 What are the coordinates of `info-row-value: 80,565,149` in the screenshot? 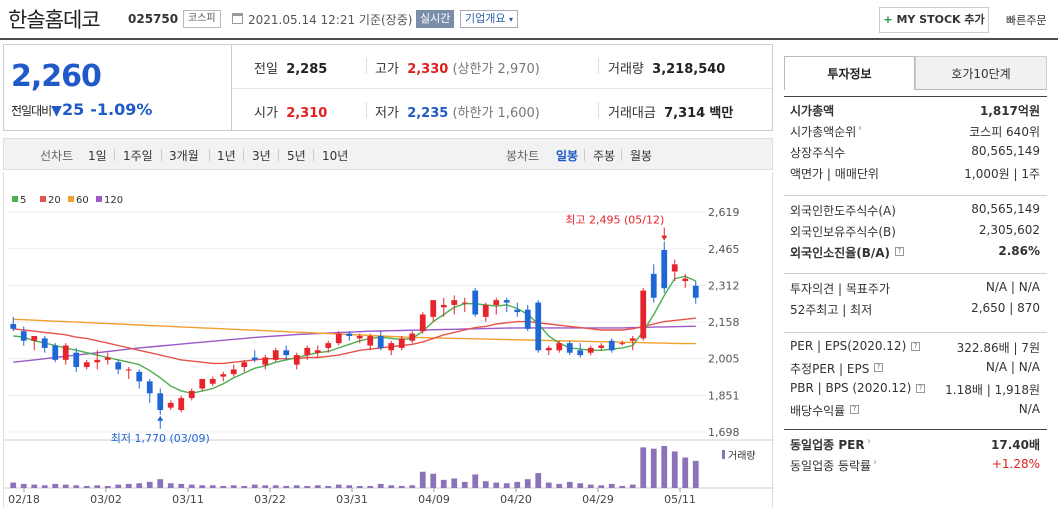 It's located at (1005, 209).